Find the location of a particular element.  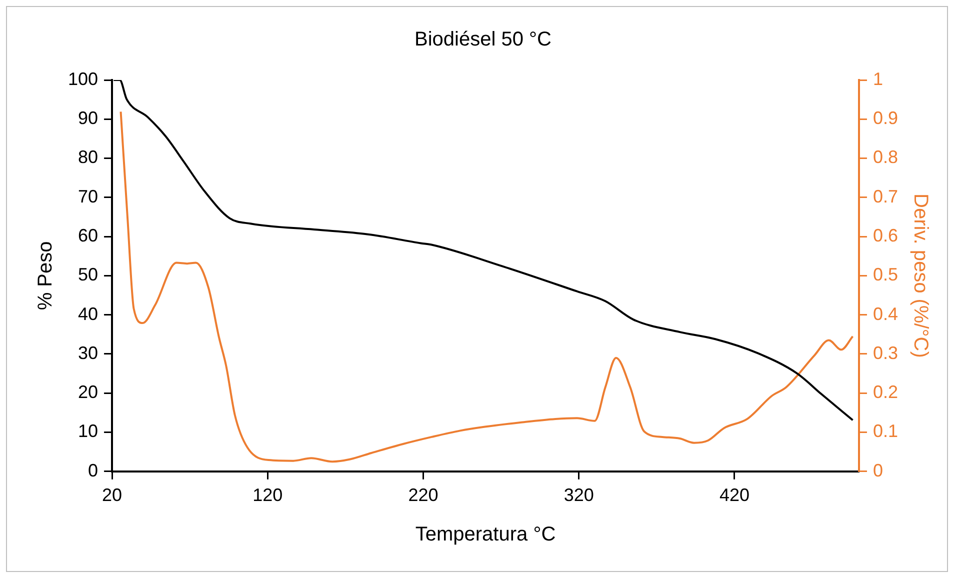

y2-tick-label: 1 is located at coordinates (877, 78).